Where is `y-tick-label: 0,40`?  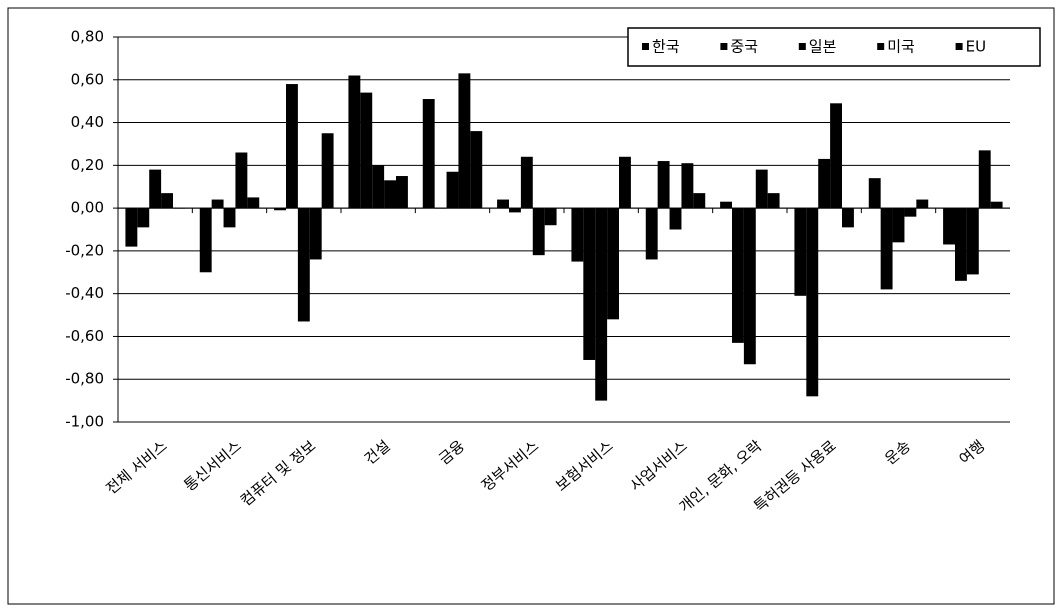 y-tick-label: 0,40 is located at coordinates (87, 122).